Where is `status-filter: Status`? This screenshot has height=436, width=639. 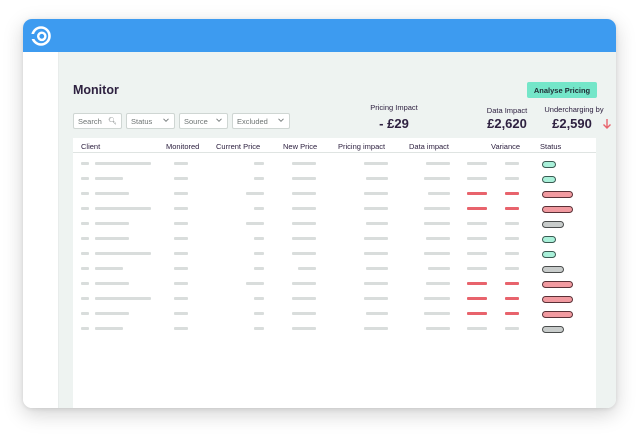 status-filter: Status is located at coordinates (150, 121).